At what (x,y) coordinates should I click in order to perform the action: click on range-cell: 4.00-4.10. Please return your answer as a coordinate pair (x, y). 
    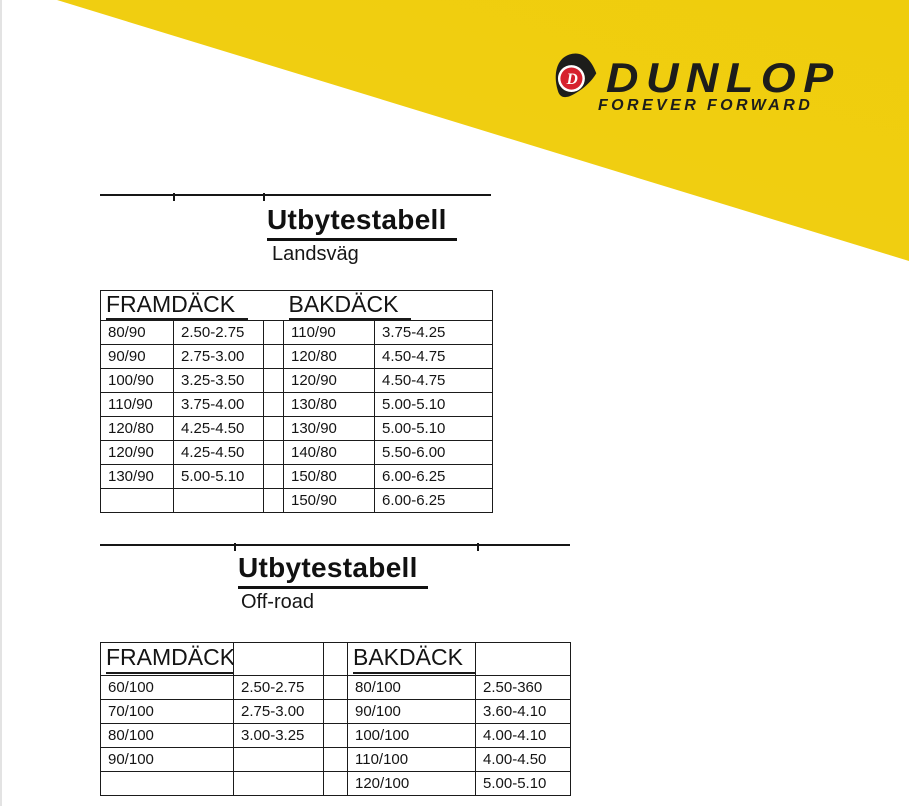
    Looking at the image, I should click on (523, 735).